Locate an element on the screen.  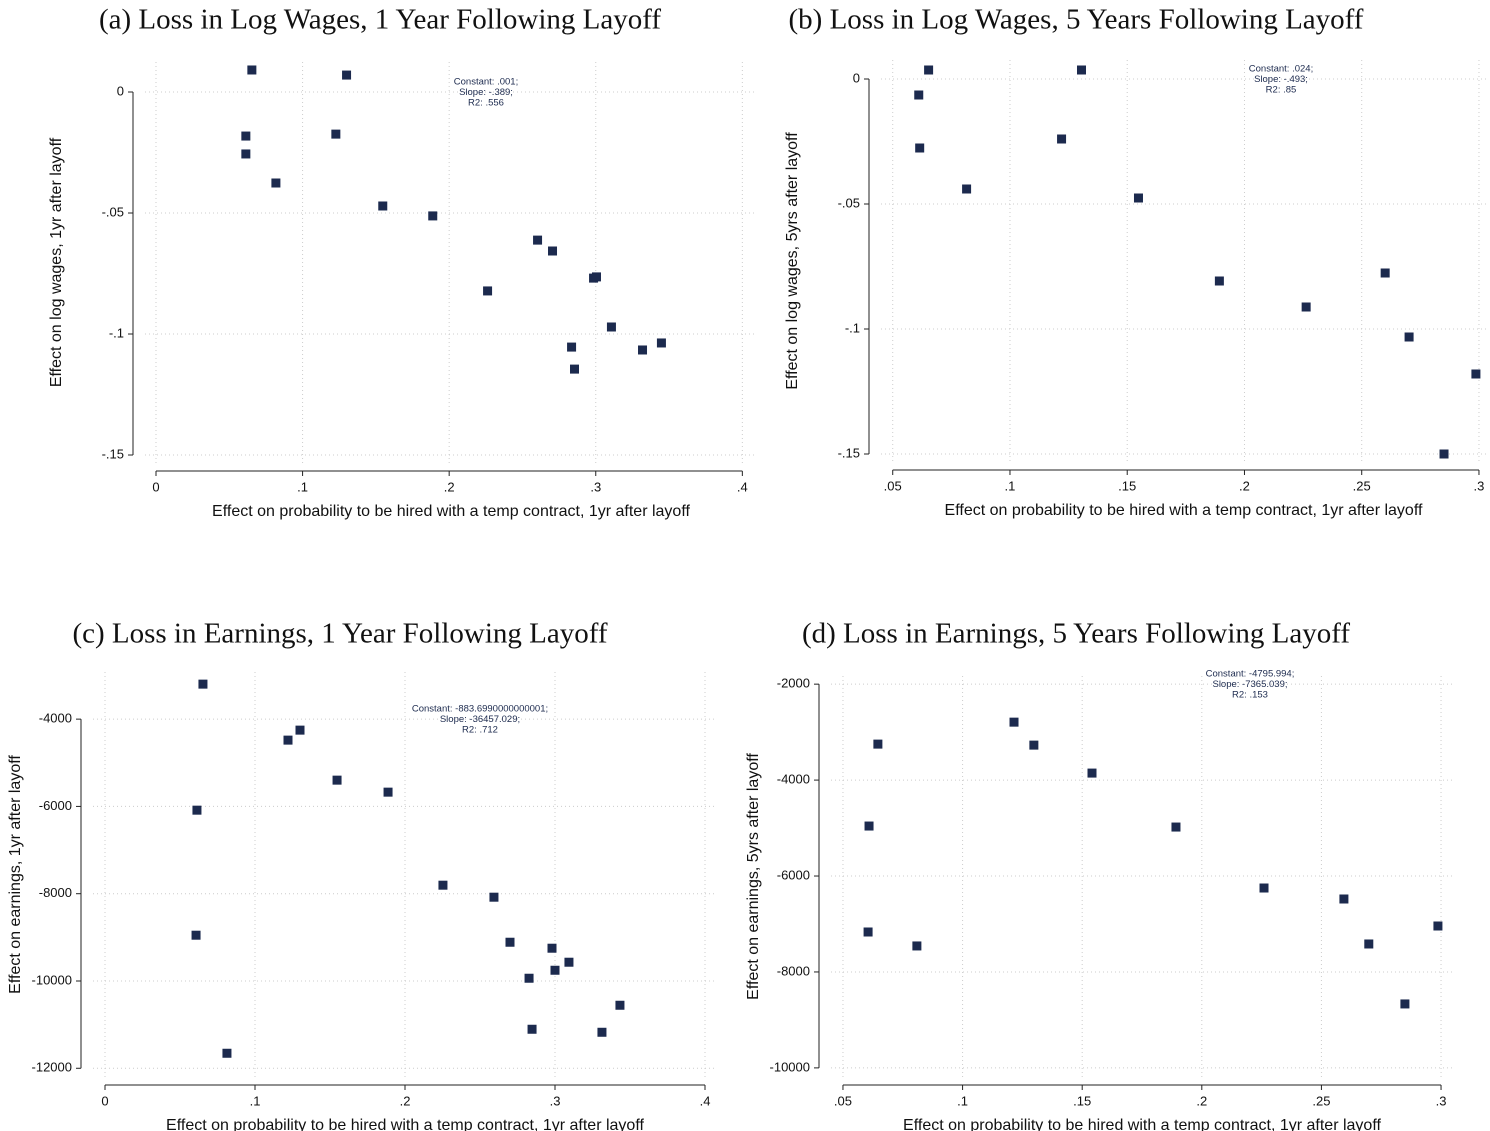
annotation: Slope: -.389; is located at coordinates (486, 92).